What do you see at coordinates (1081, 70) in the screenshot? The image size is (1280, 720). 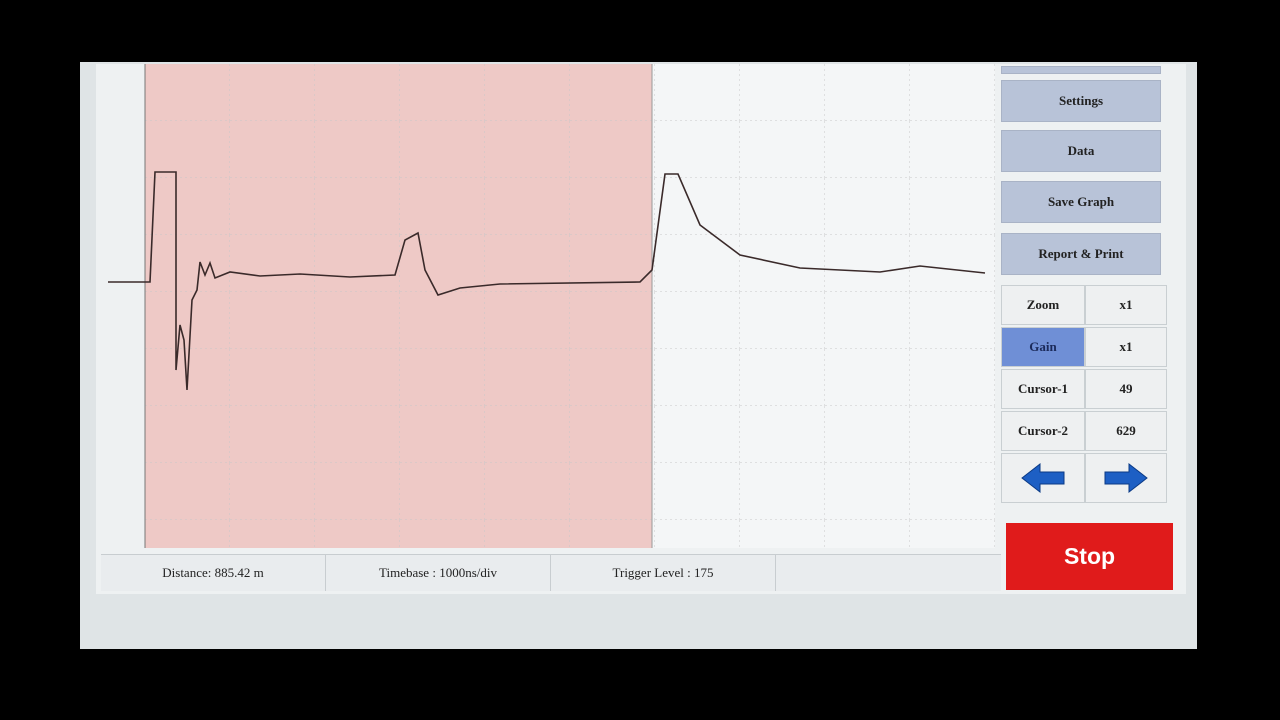 I see `menu-button` at bounding box center [1081, 70].